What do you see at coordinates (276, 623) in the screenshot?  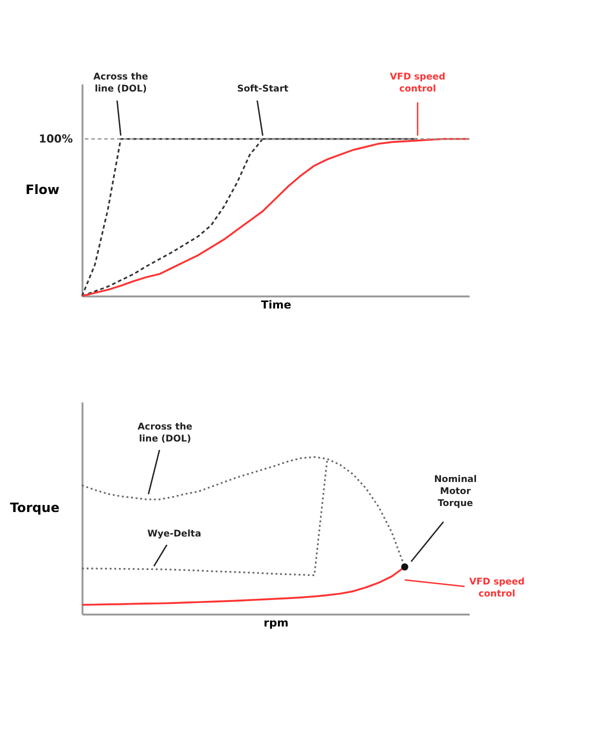 I see `x-axis-title: rpm` at bounding box center [276, 623].